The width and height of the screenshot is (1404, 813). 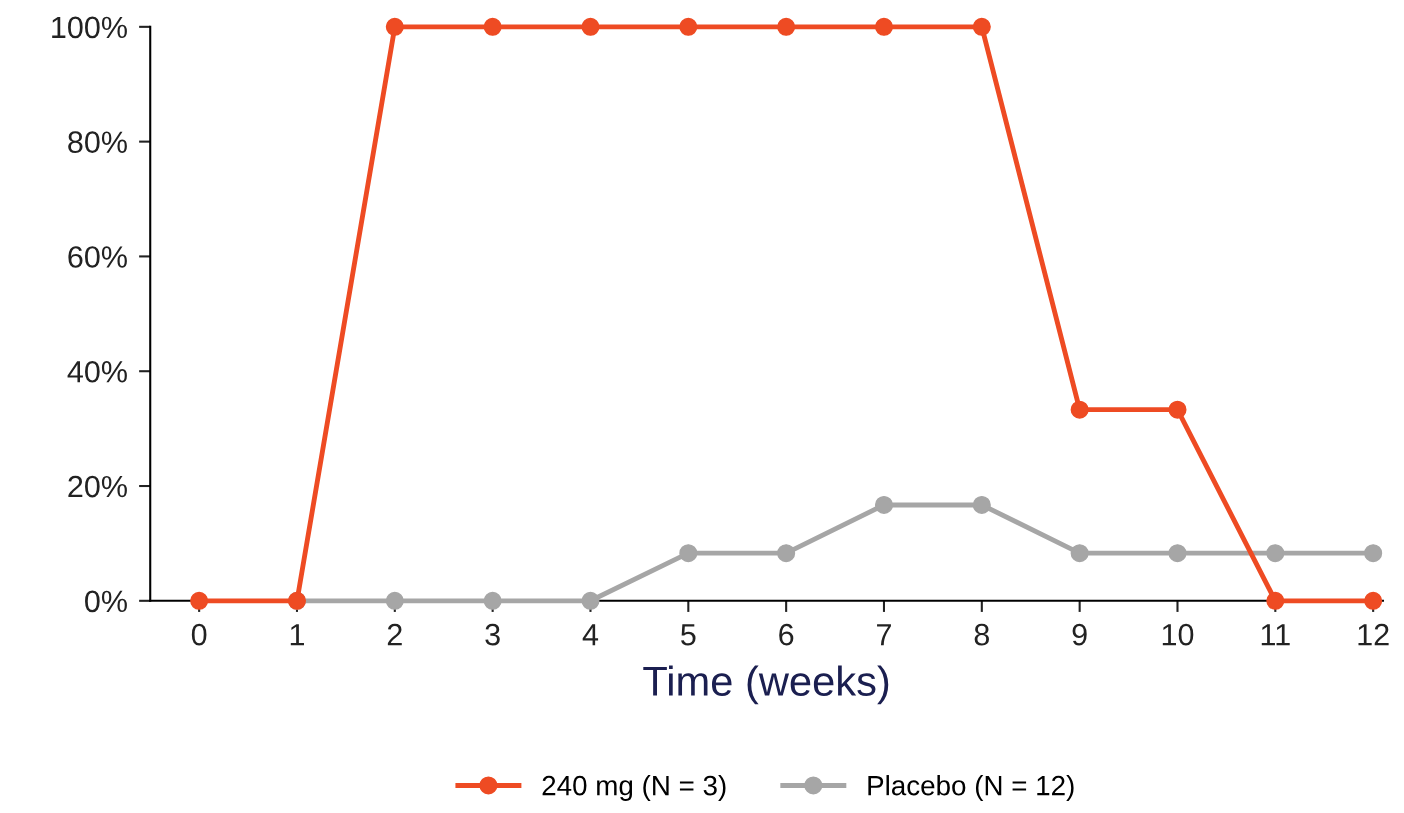 I want to click on x-tick-label: 2, so click(x=394, y=634).